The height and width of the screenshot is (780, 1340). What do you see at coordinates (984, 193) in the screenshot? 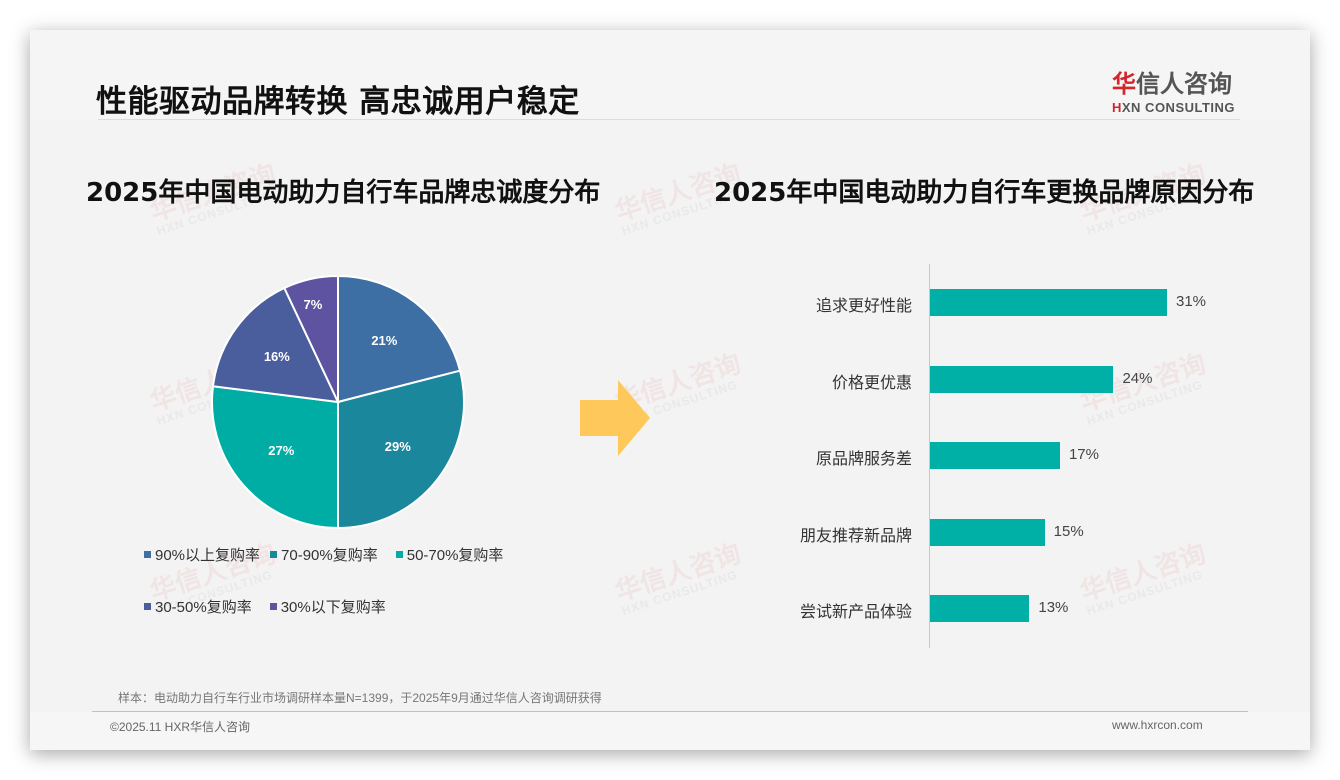
I see `bar-chart-title: 2025年中国电动助力自行车更换品牌原因分布` at bounding box center [984, 193].